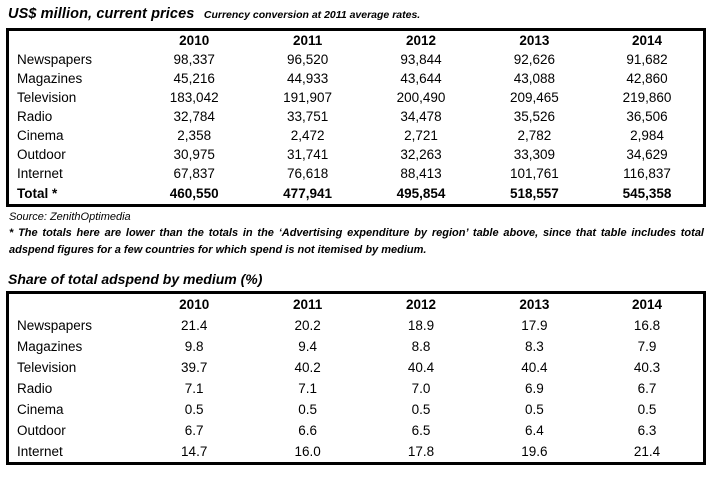 Image resolution: width=712 pixels, height=483 pixels. What do you see at coordinates (356, 304) in the screenshot?
I see `year-header-row: 2010 2011 2012 2013 2014` at bounding box center [356, 304].